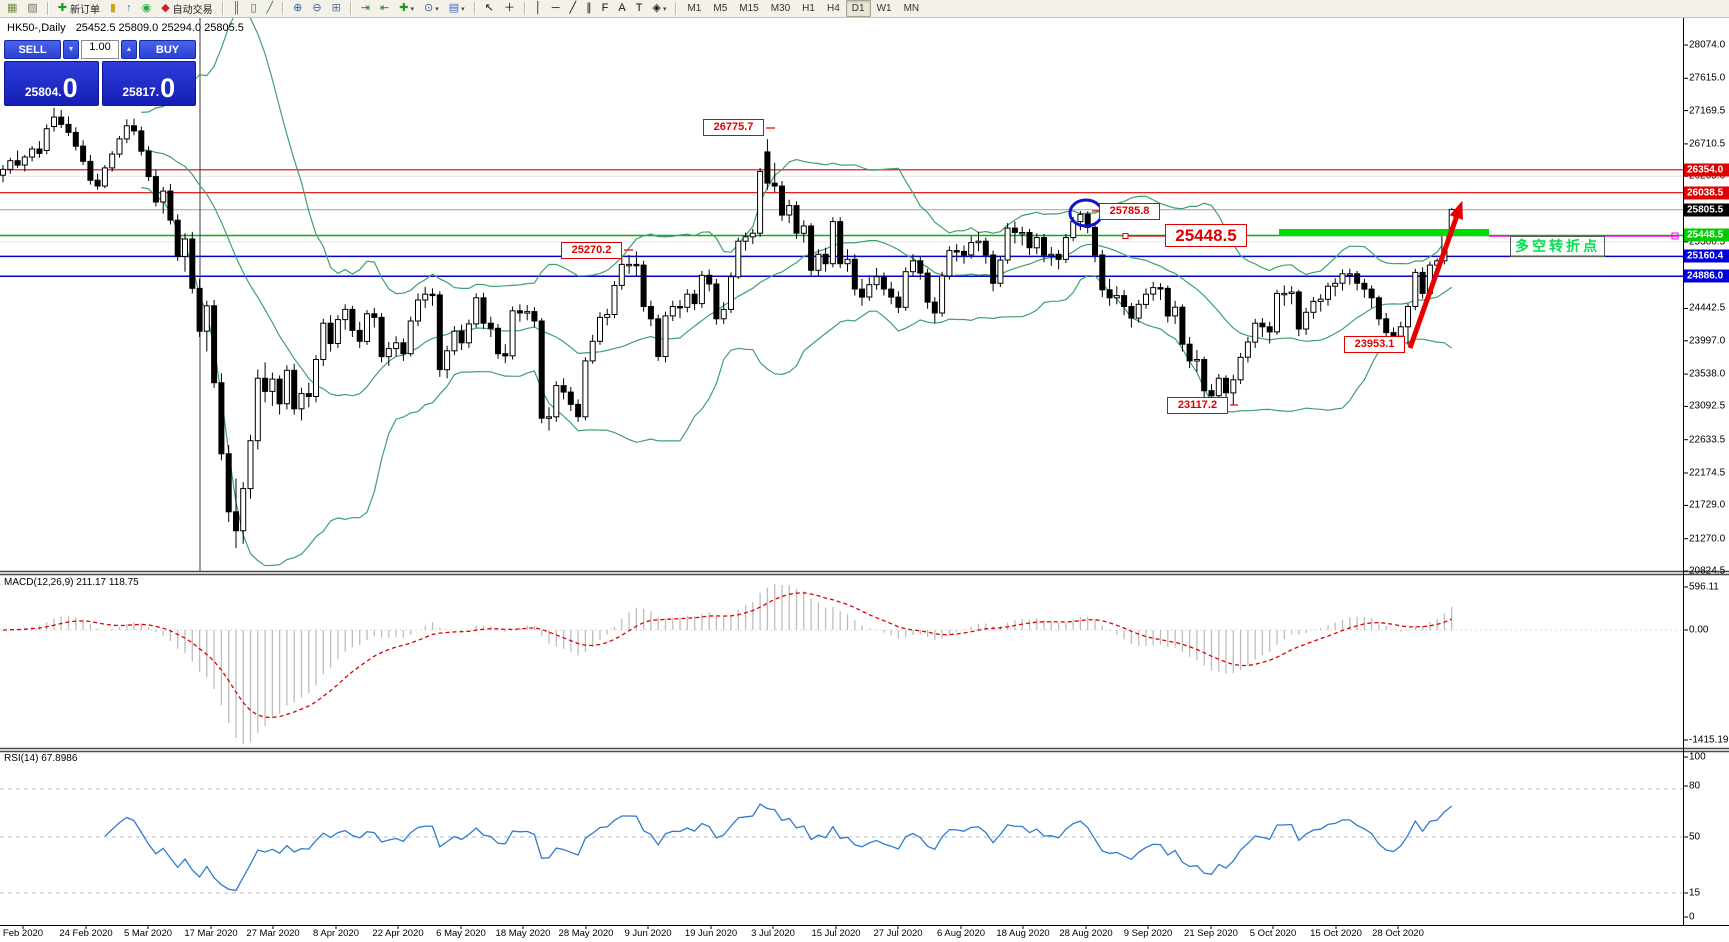  What do you see at coordinates (659, 8) in the screenshot?
I see `shapes-button: ◈ ▾` at bounding box center [659, 8].